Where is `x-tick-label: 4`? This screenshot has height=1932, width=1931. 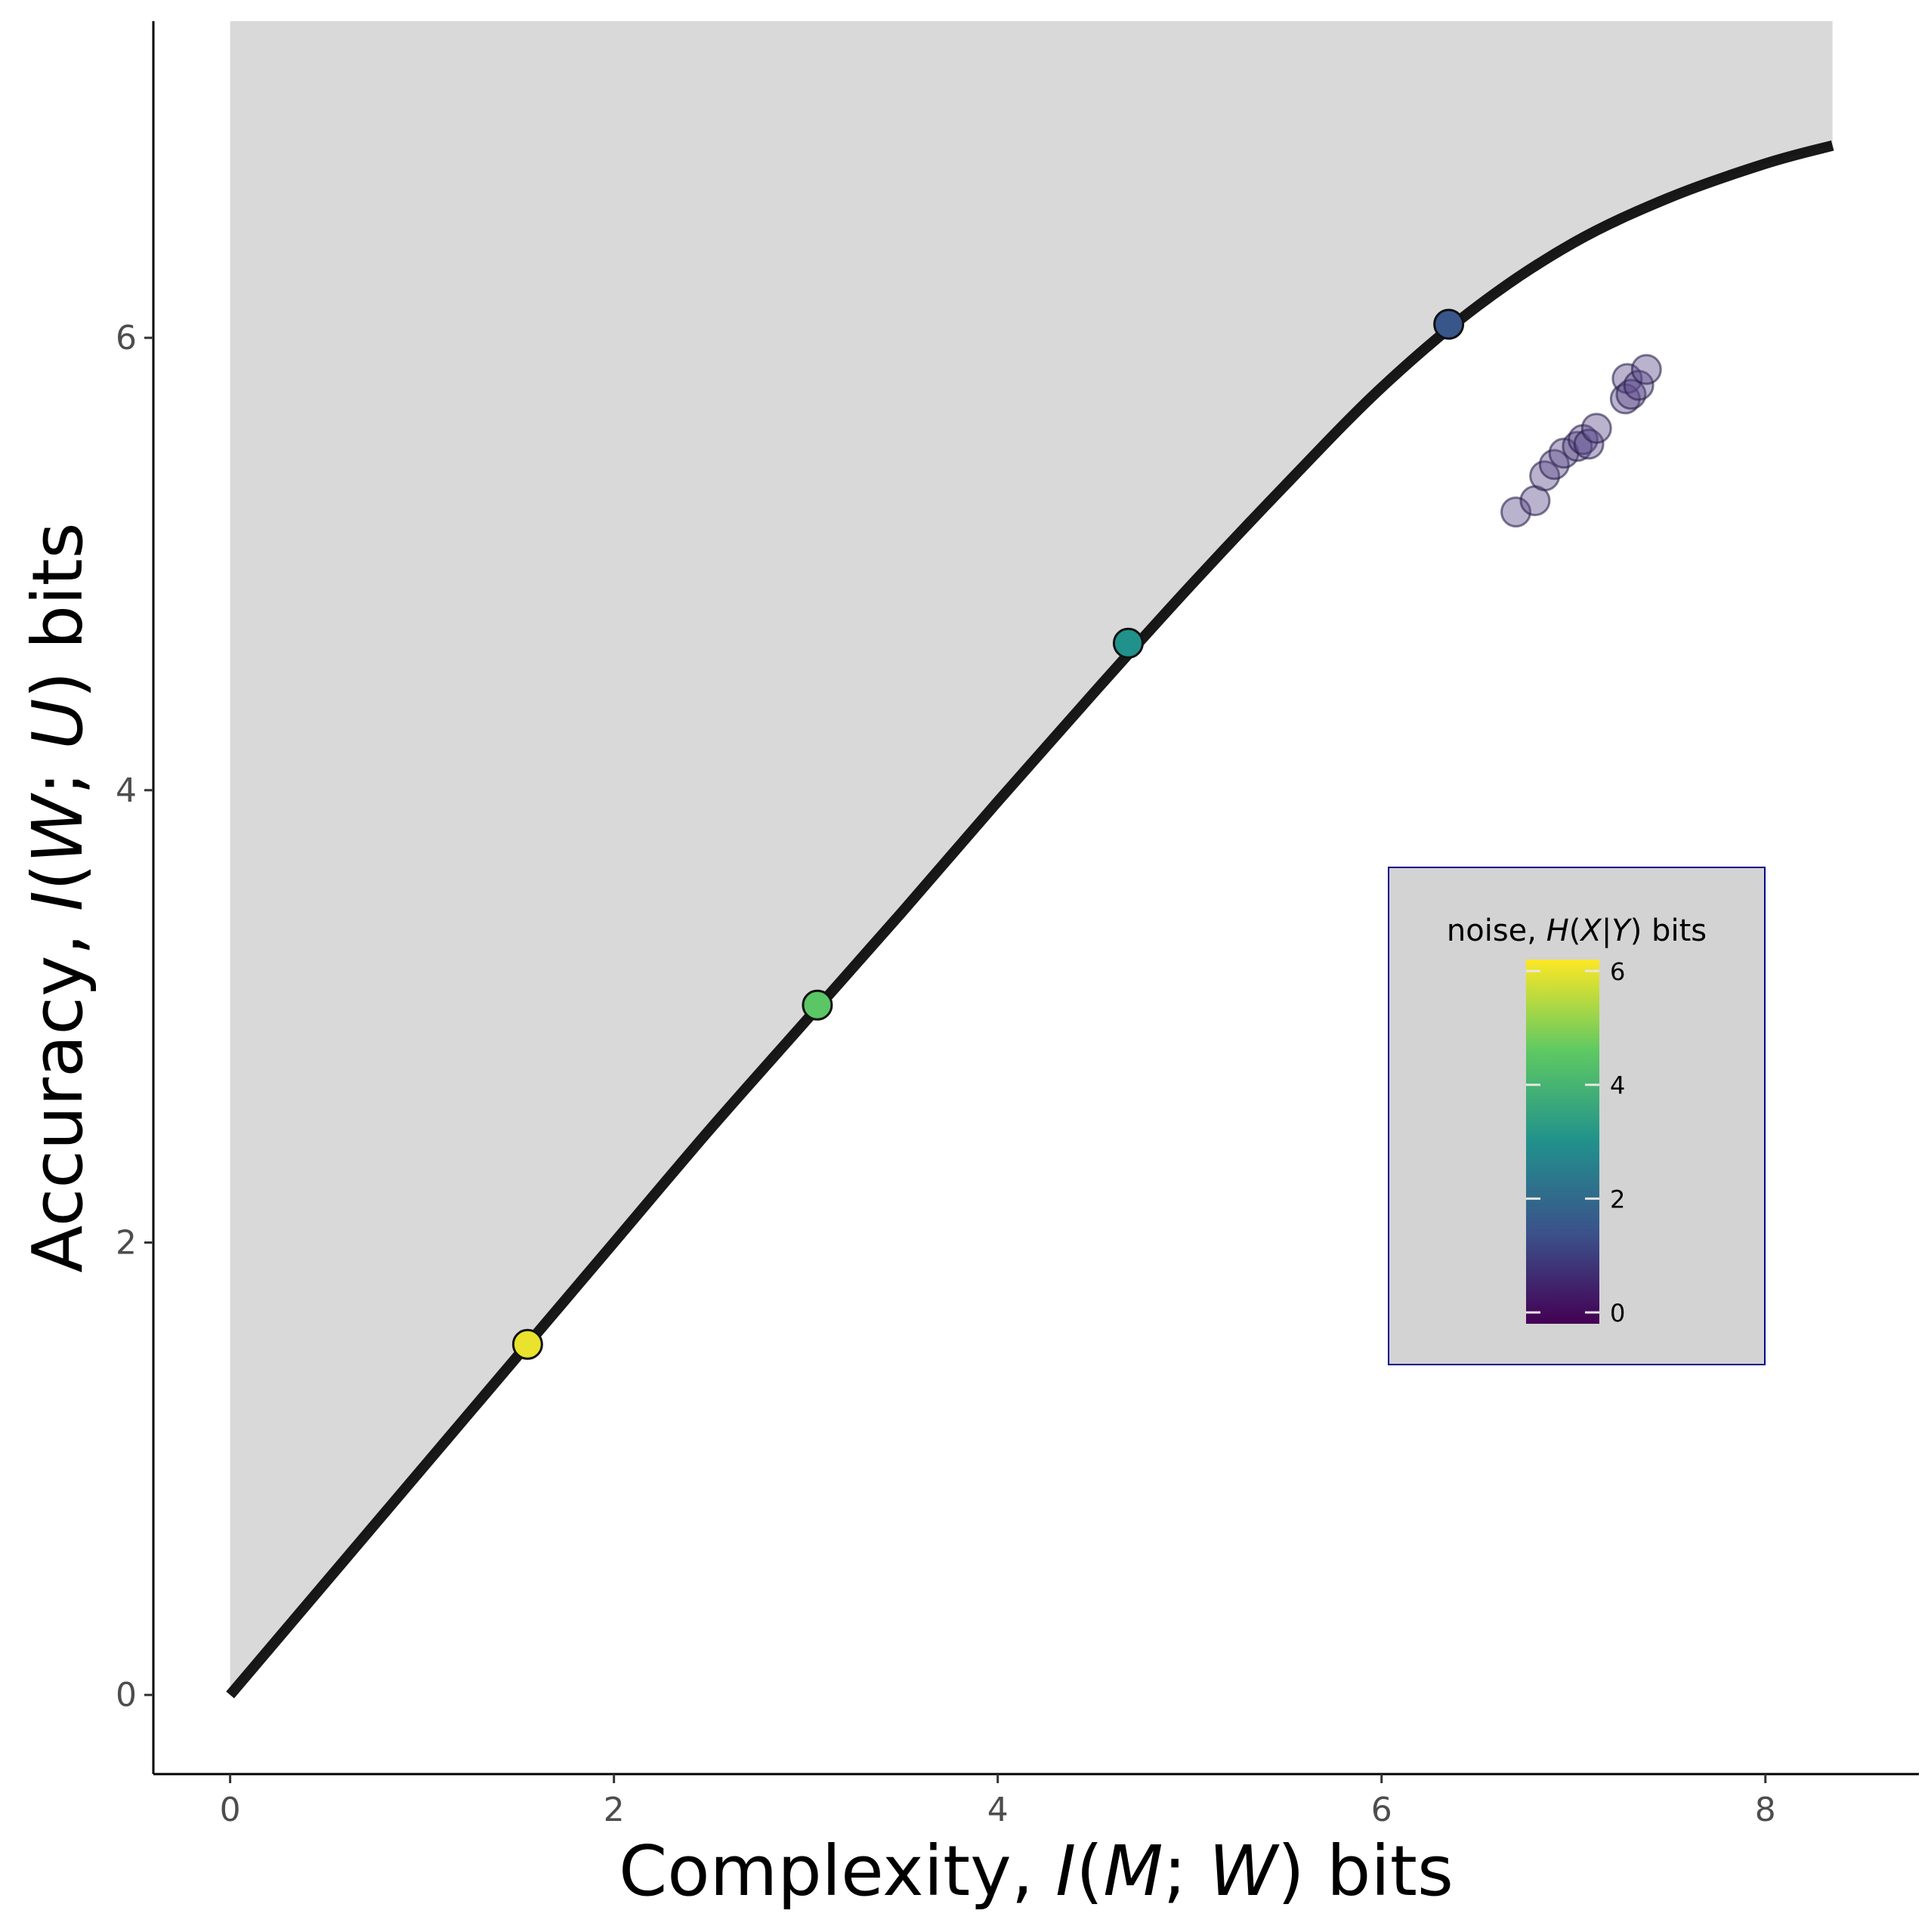
x-tick-label: 4 is located at coordinates (998, 1810).